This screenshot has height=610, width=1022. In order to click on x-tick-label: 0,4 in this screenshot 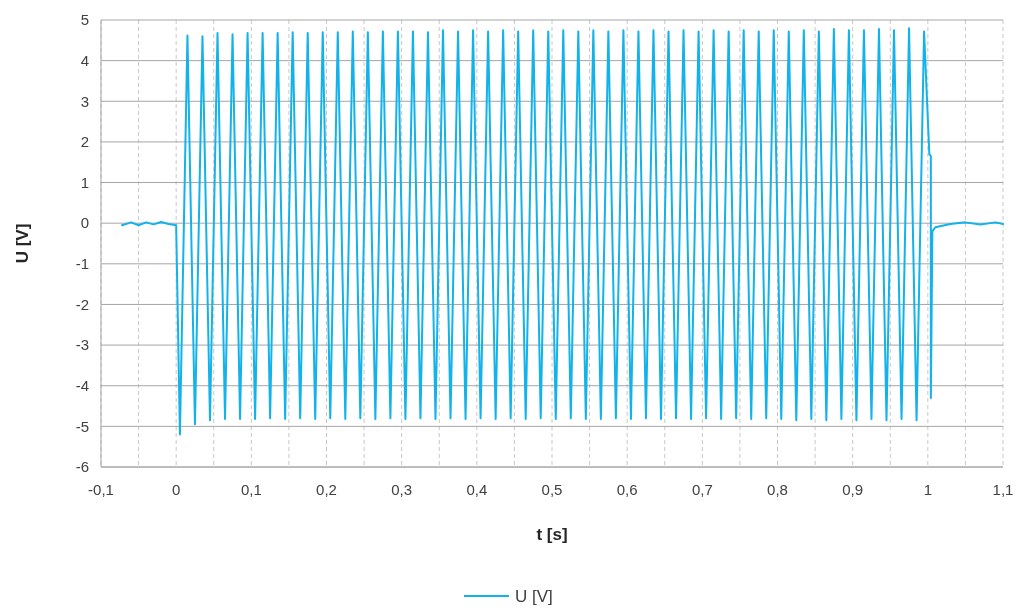, I will do `click(477, 489)`.